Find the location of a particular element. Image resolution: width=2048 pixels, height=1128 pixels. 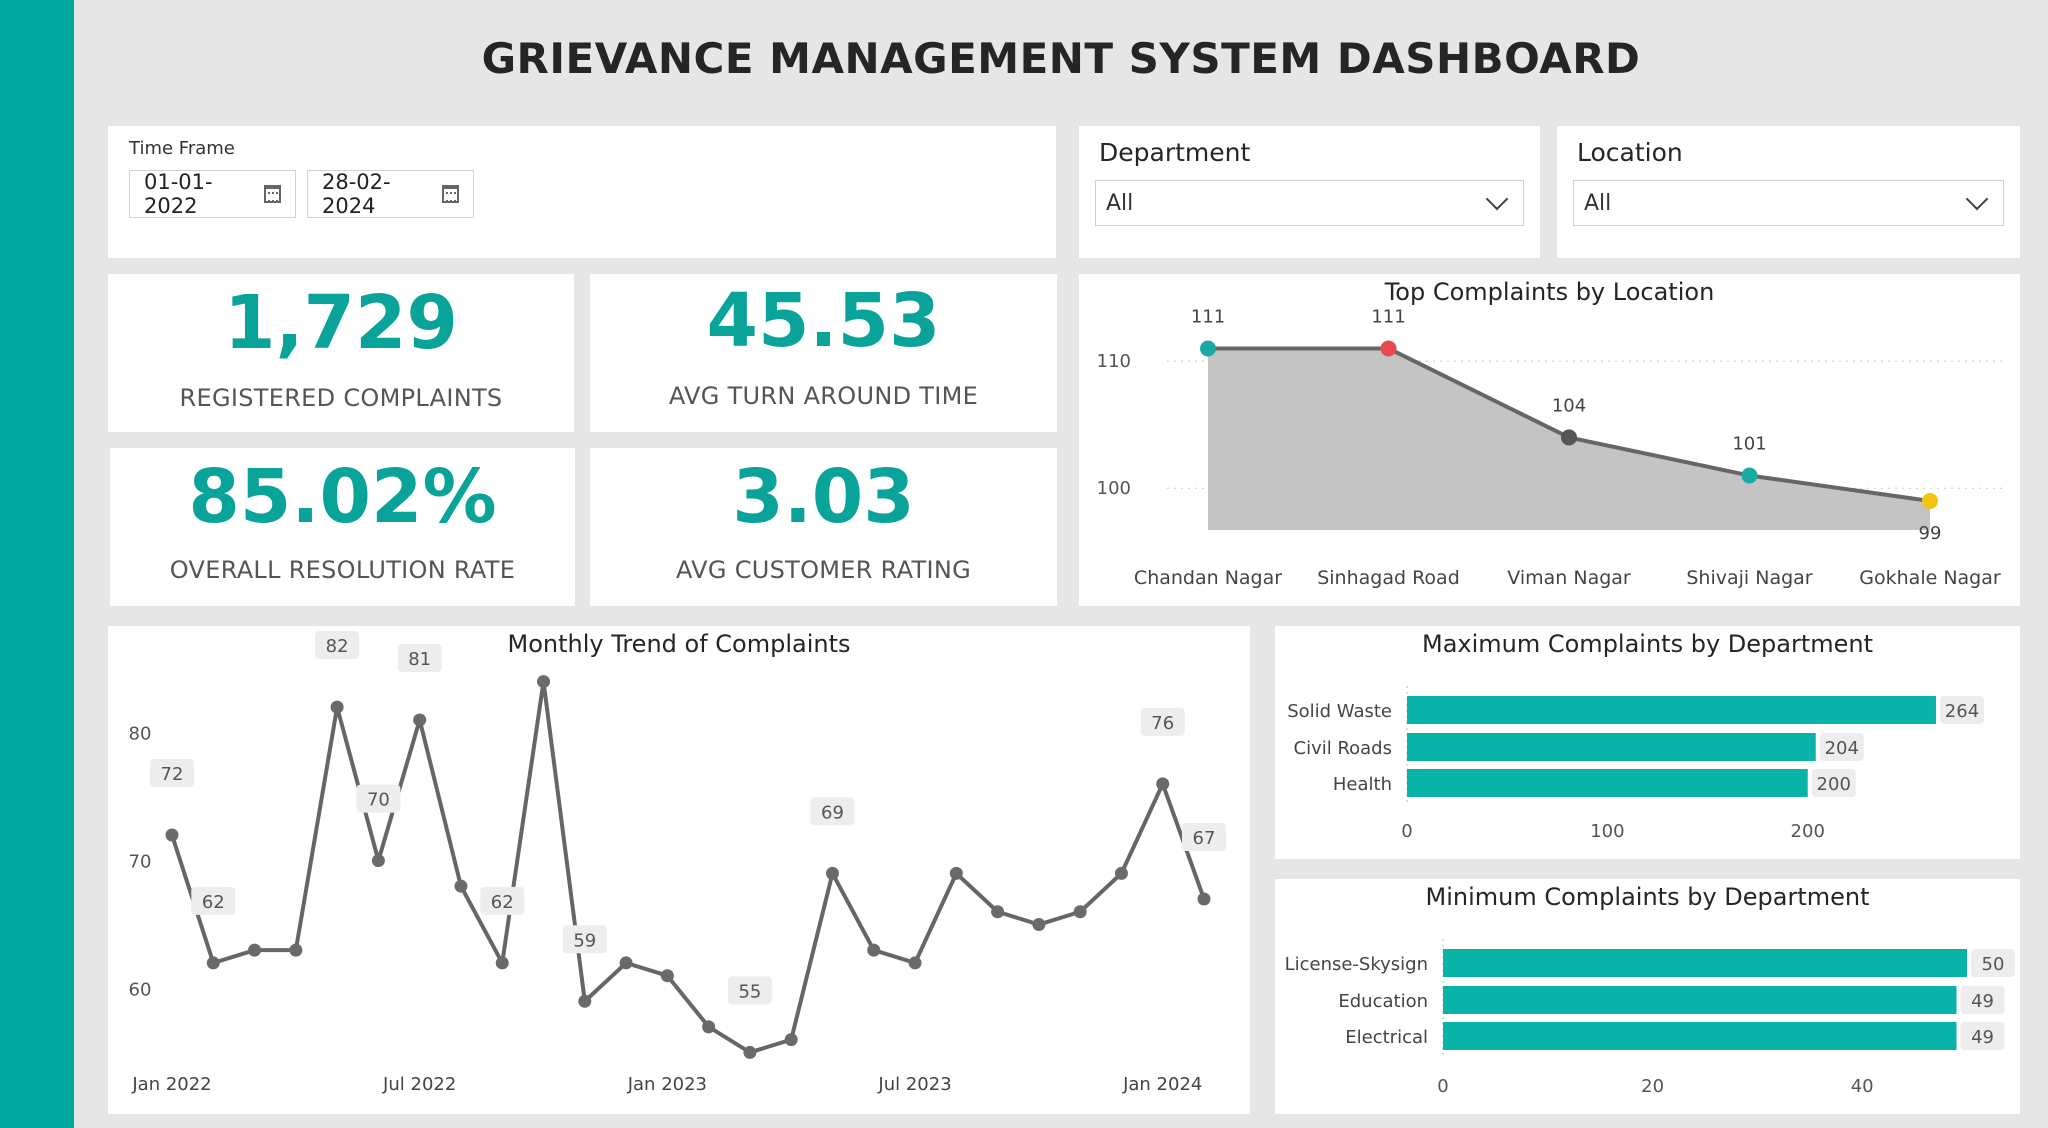

y-tick-label: 70 is located at coordinates (140, 862).